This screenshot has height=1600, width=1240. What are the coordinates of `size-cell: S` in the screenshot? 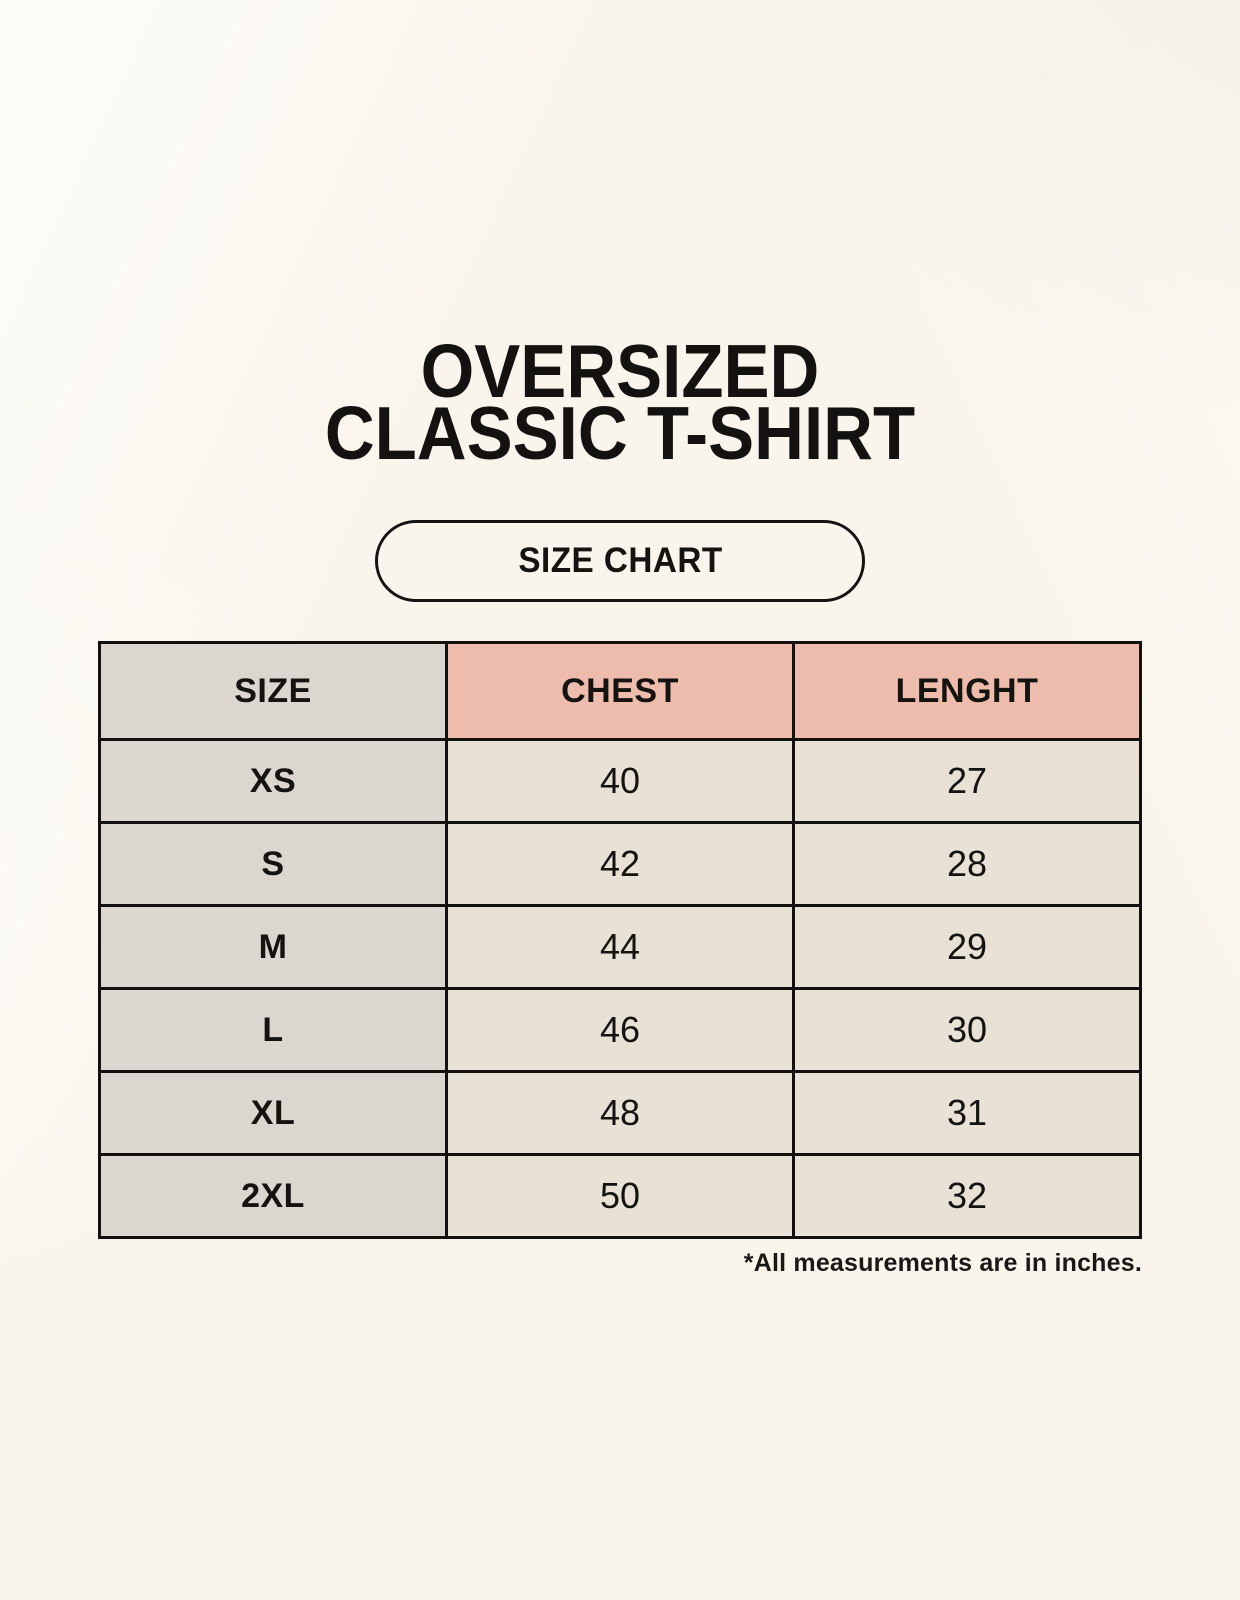 It's located at (273, 864).